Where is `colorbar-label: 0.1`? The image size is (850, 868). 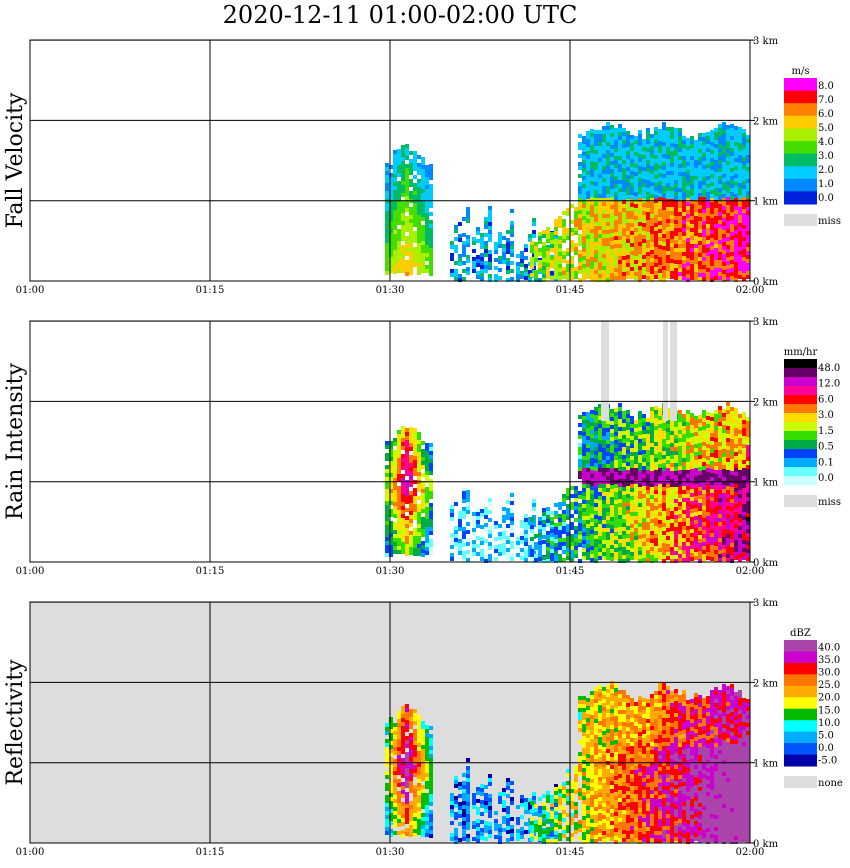 colorbar-label: 0.1 is located at coordinates (826, 462).